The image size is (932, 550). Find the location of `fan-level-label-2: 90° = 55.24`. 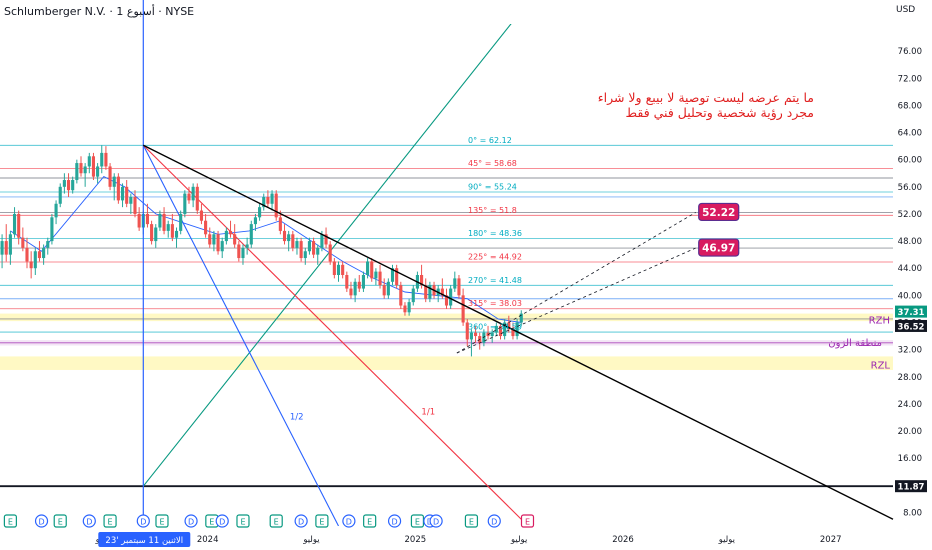

fan-level-label-2: 90° = 55.24 is located at coordinates (492, 186).